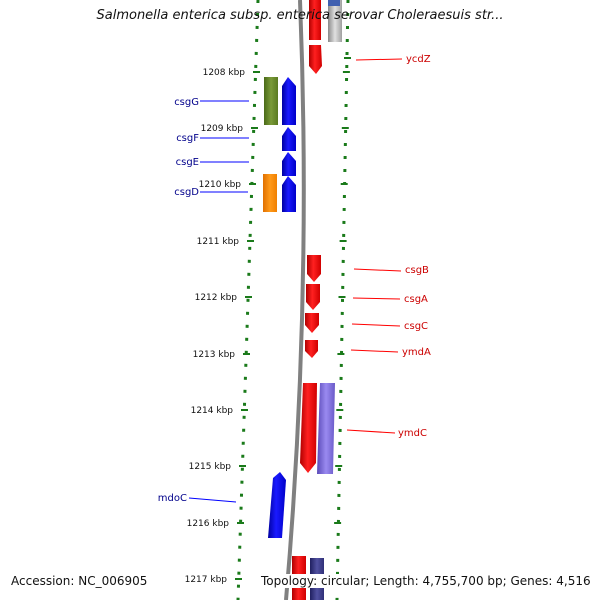 Image resolution: width=600 pixels, height=604 pixels. I want to click on gene-label-csgD: csgD, so click(186, 192).